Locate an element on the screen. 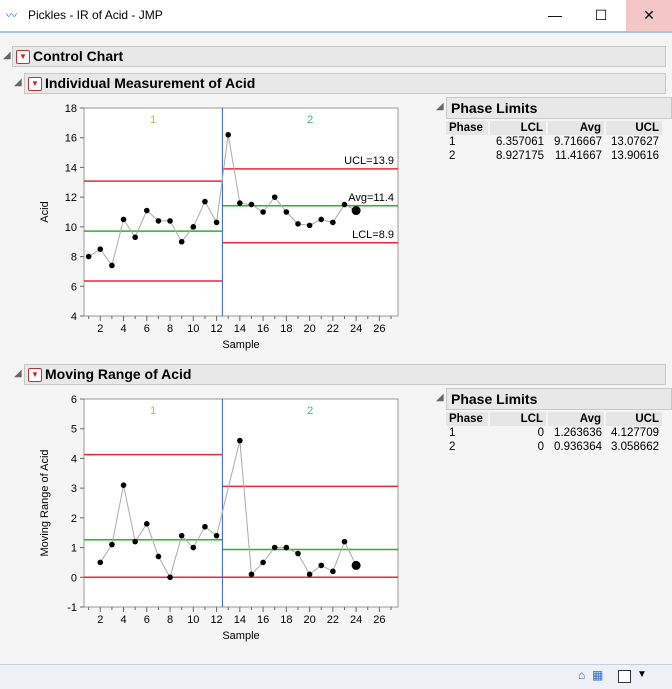 The image size is (672, 689). close-button: ✕ is located at coordinates (649, 15).